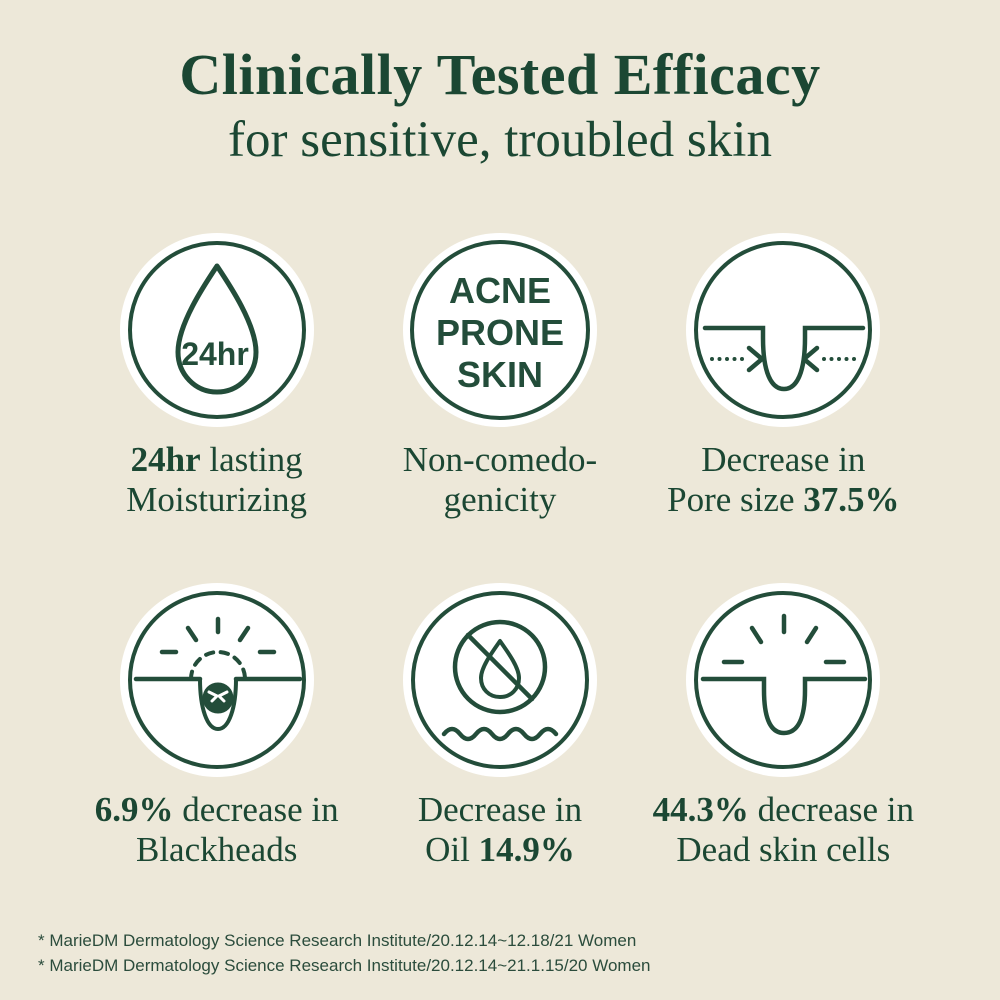  Describe the element at coordinates (217, 680) in the screenshot. I see `blackhead-icon` at that location.